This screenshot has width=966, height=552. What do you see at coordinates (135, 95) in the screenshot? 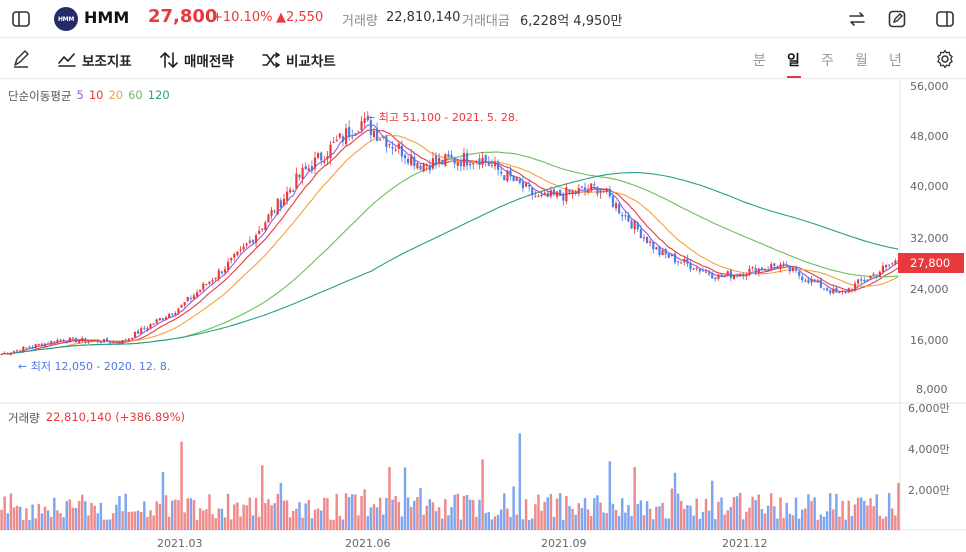
I see `ma-60-label: 60` at bounding box center [135, 95].